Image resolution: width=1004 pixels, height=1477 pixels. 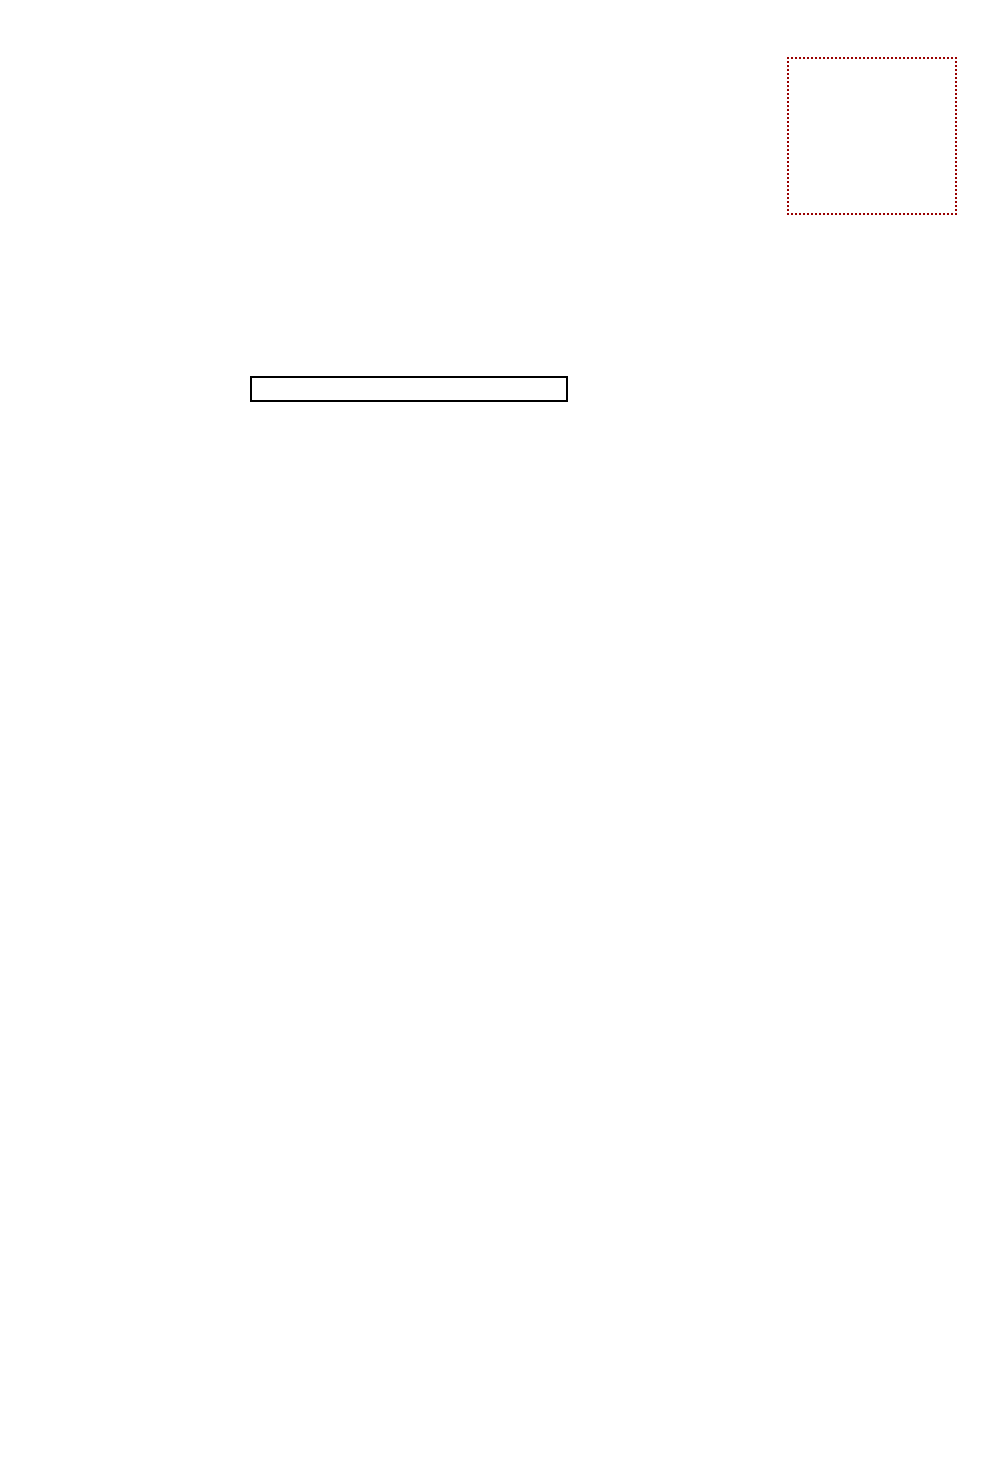 What do you see at coordinates (396, 339) in the screenshot?
I see `ba-status-bar` at bounding box center [396, 339].